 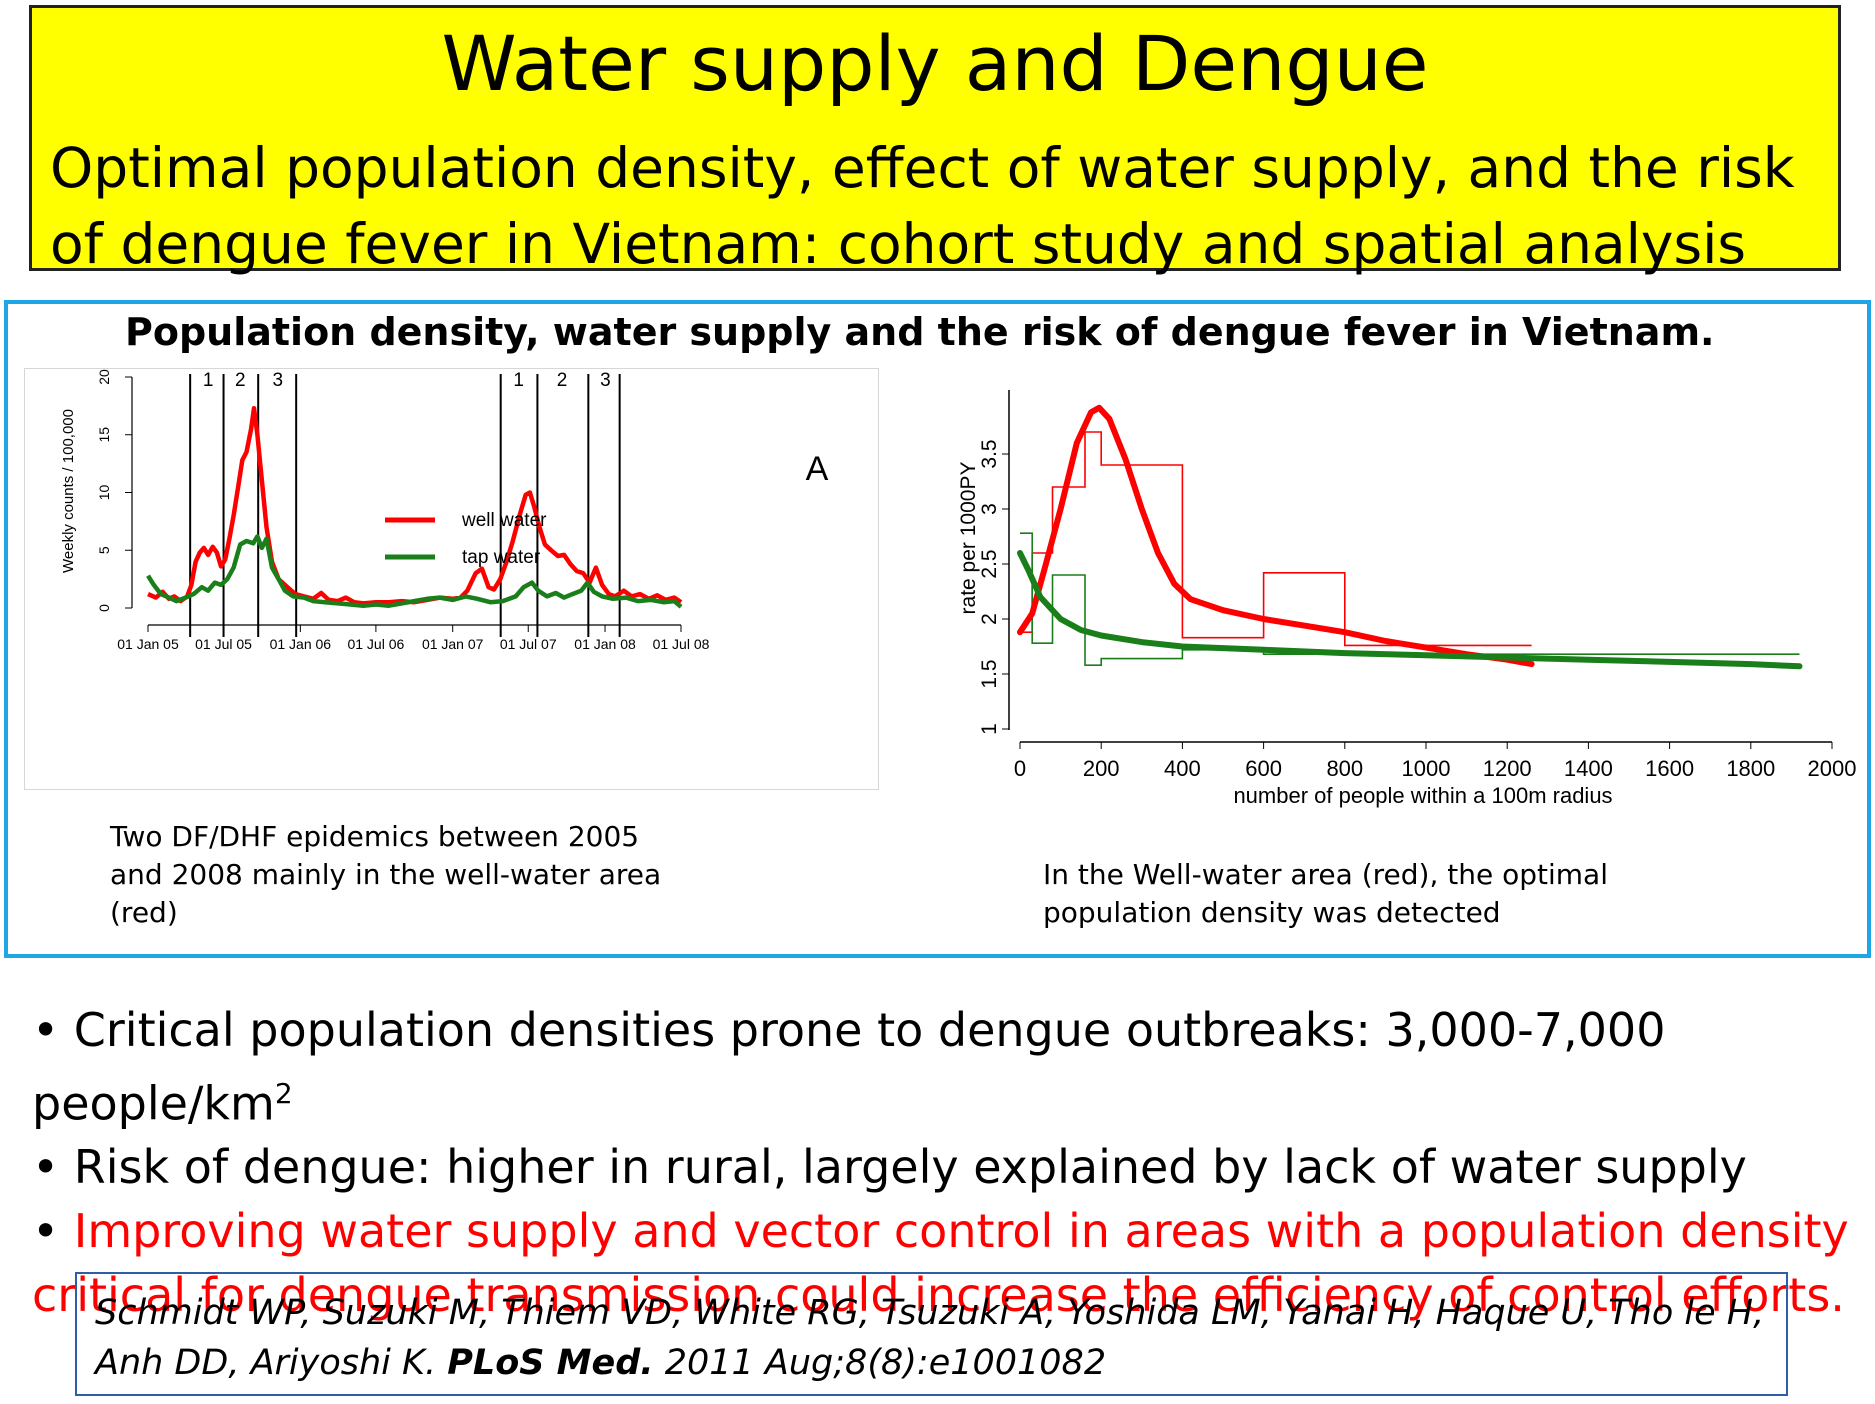 What do you see at coordinates (989, 453) in the screenshot?
I see `y-tick-label: 3.5` at bounding box center [989, 453].